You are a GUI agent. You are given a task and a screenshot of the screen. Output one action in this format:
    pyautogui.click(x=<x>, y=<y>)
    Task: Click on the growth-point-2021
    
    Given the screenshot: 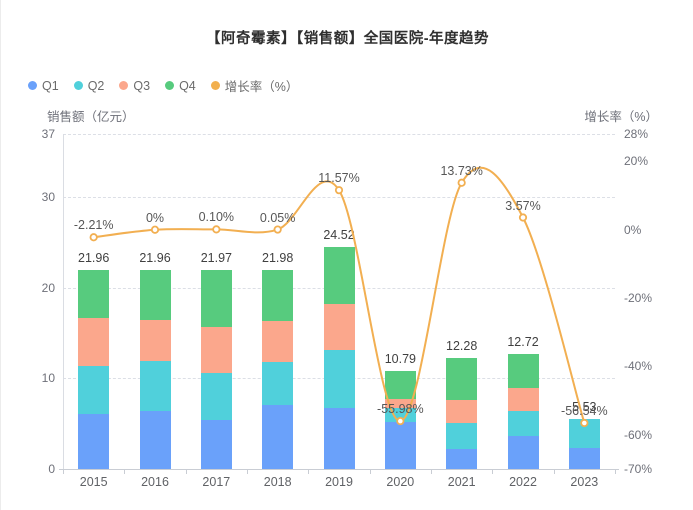 What is the action you would take?
    pyautogui.click(x=461, y=182)
    